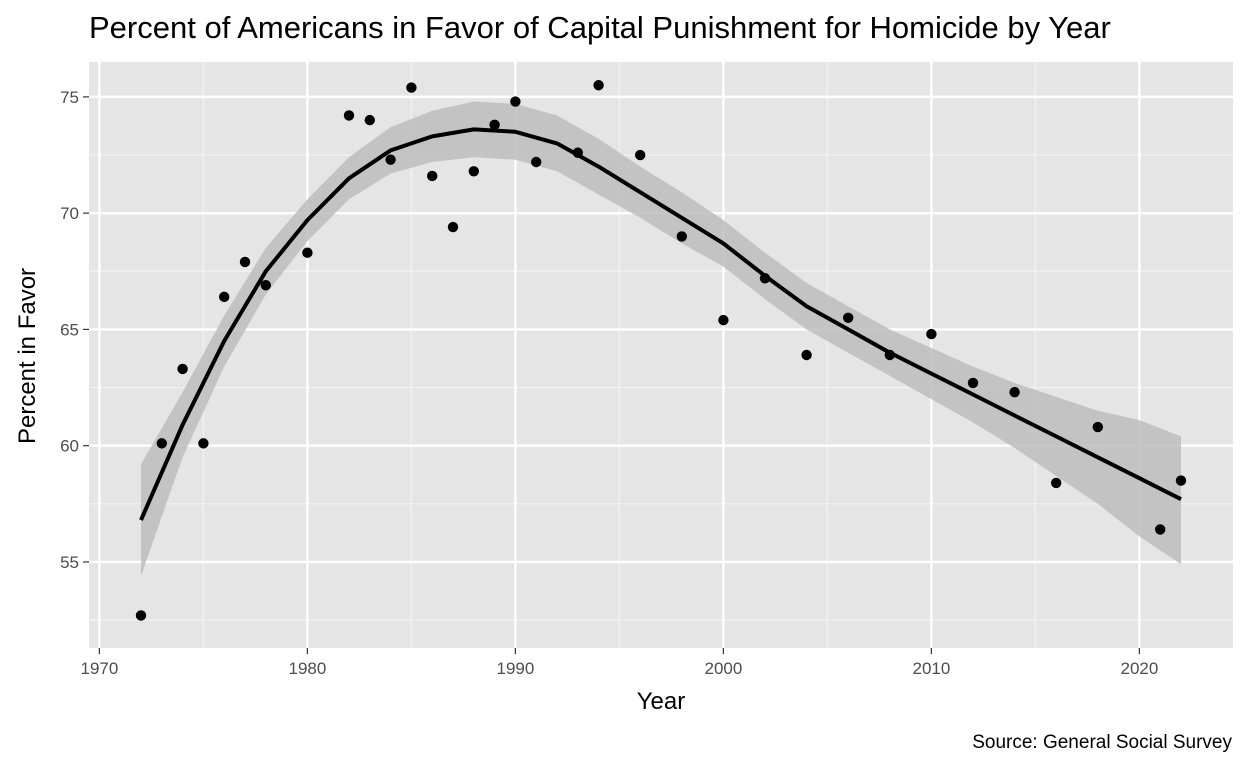 This screenshot has width=1248, height=768. I want to click on x-tick-label: 2000, so click(723, 668).